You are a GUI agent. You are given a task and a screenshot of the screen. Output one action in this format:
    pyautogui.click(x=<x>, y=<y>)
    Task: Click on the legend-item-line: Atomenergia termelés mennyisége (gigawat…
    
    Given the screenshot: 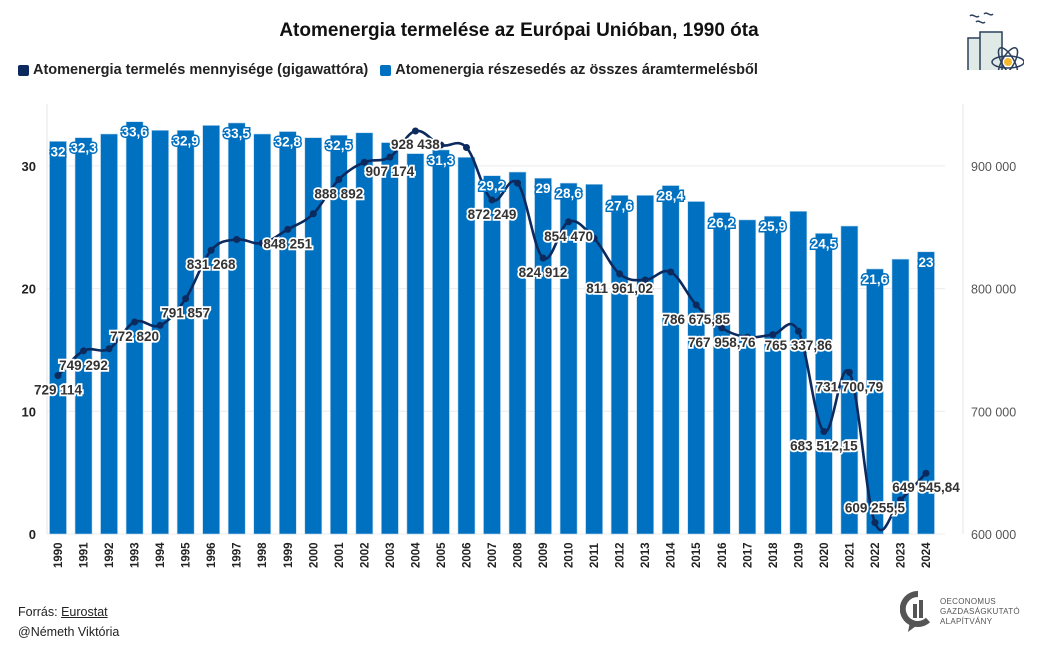 What is the action you would take?
    pyautogui.click(x=193, y=70)
    